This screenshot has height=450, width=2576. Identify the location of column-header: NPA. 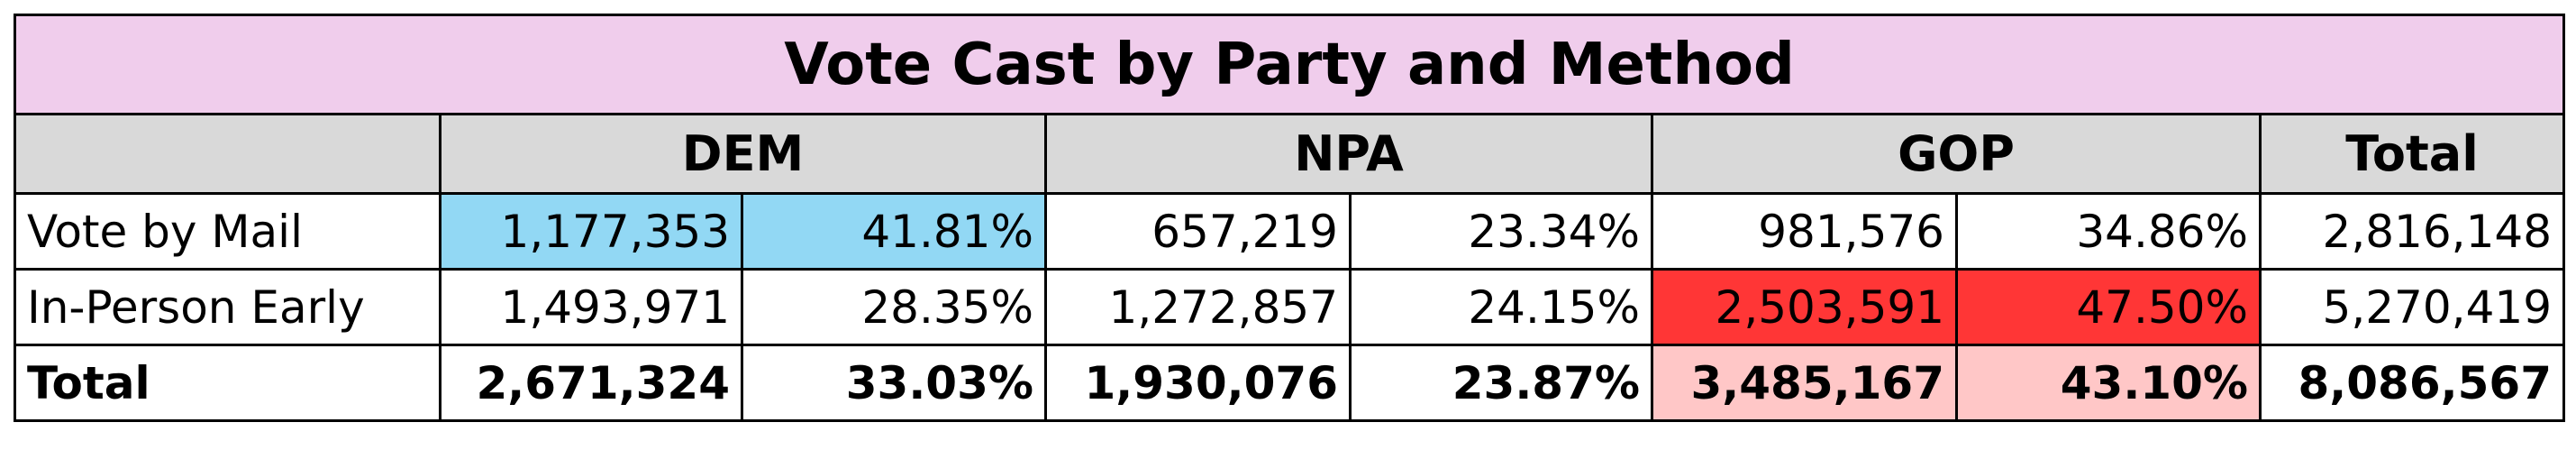
(1348, 154).